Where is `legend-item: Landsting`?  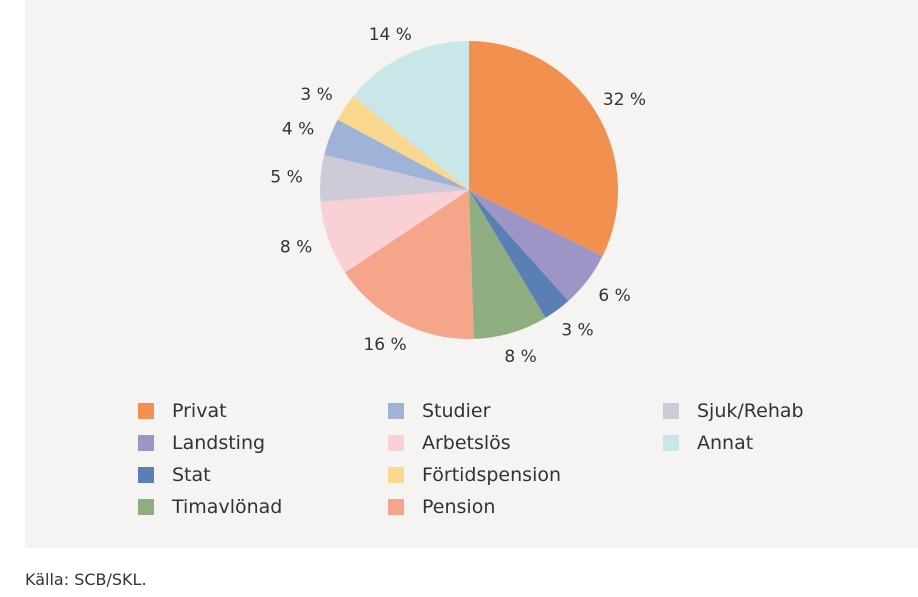 legend-item: Landsting is located at coordinates (201, 443).